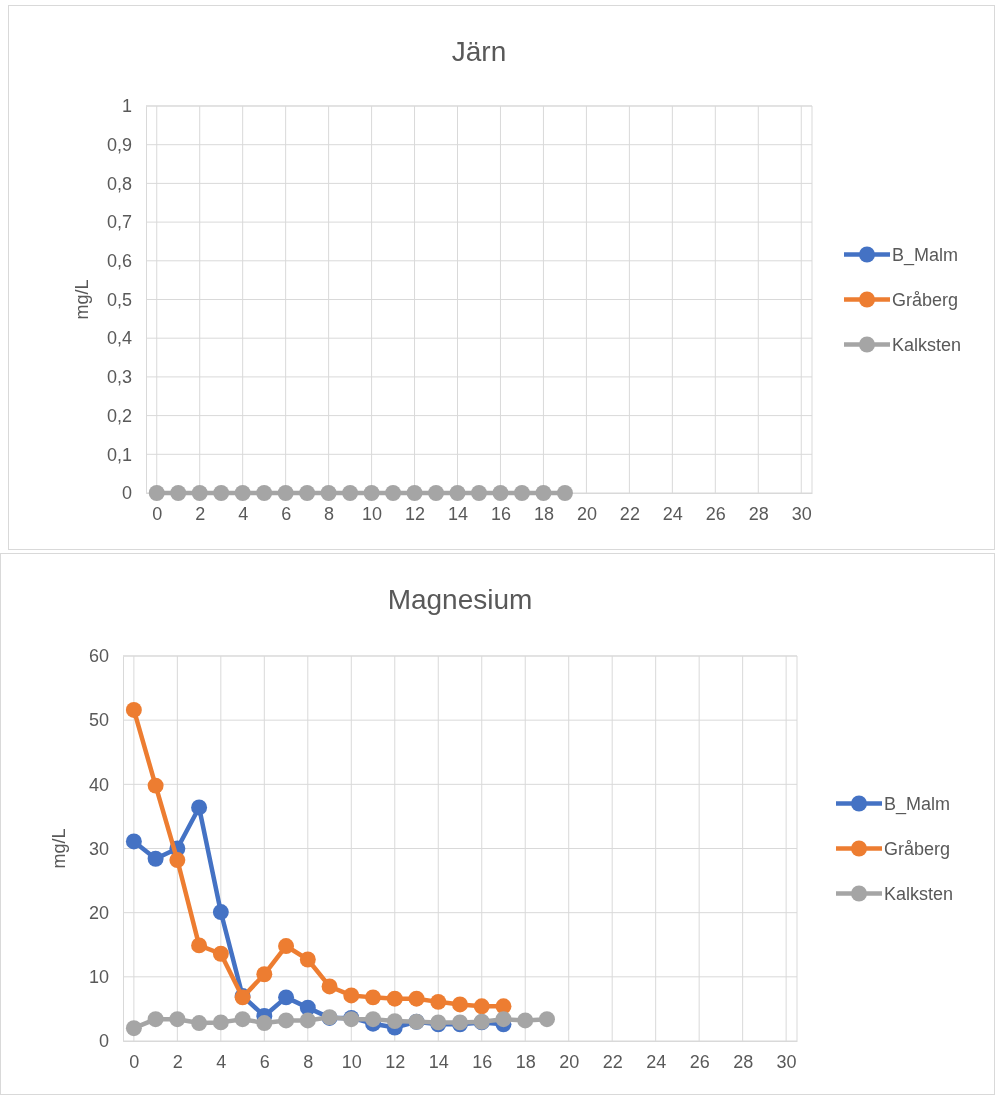 This screenshot has height=1095, width=995. I want to click on y-tick-label: 20, so click(98, 912).